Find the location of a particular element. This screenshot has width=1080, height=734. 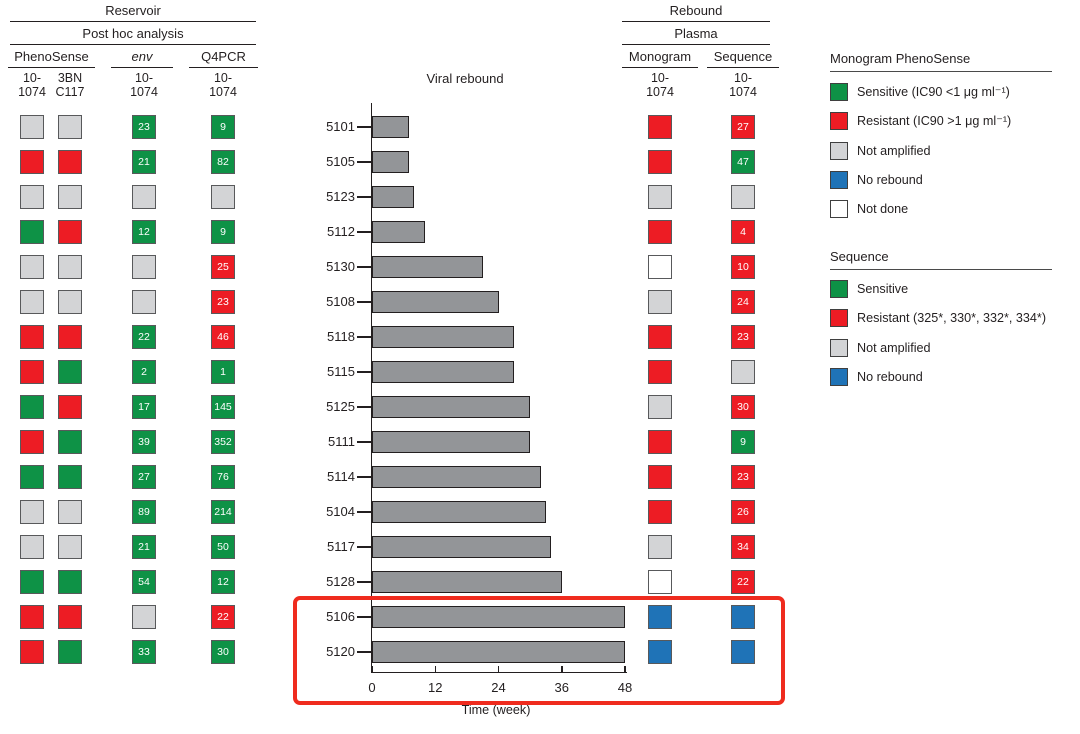

col-header-env: env is located at coordinates (142, 56).